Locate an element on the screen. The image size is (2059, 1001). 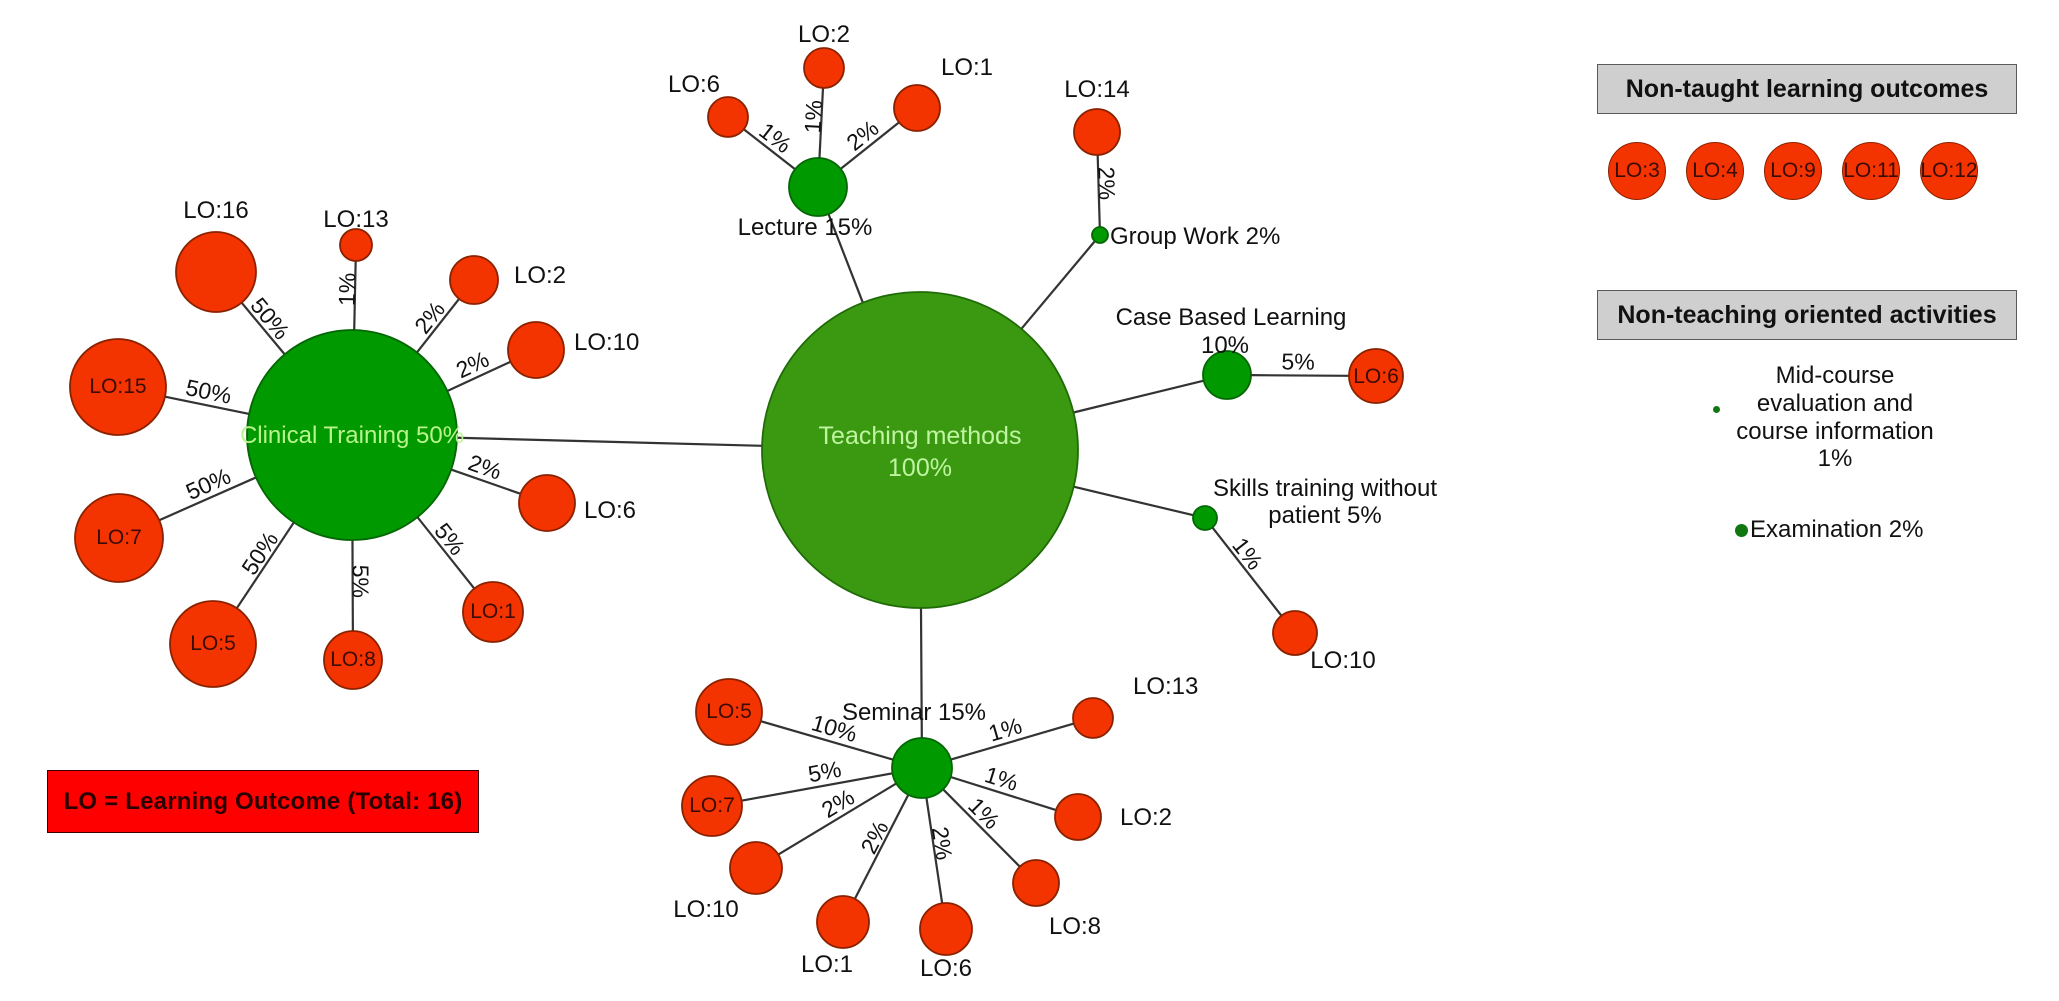
examination-dot is located at coordinates (1741, 530).